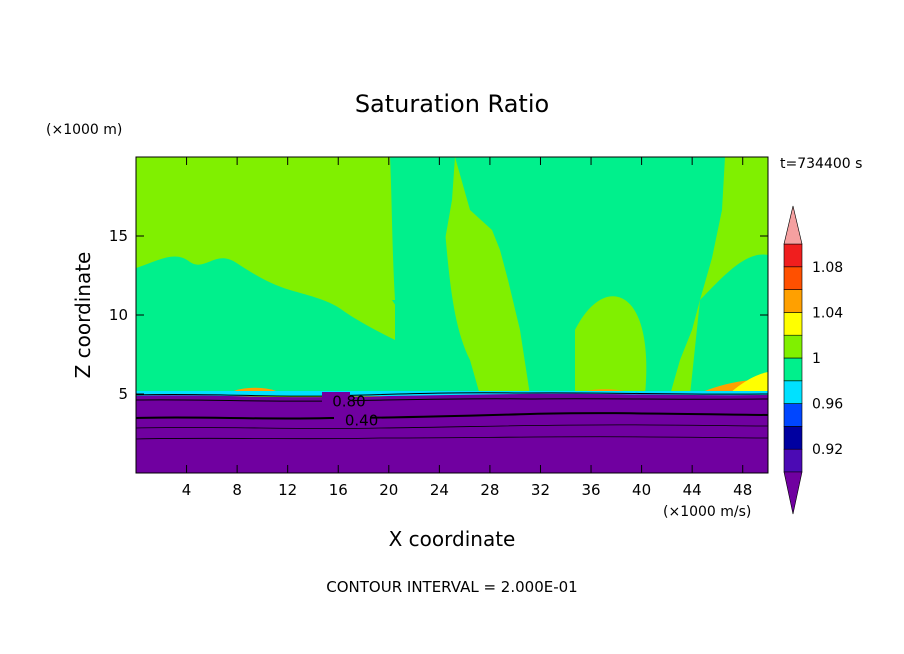 The height and width of the screenshot is (654, 904). I want to click on colorbar-over-arrow, so click(793, 225).